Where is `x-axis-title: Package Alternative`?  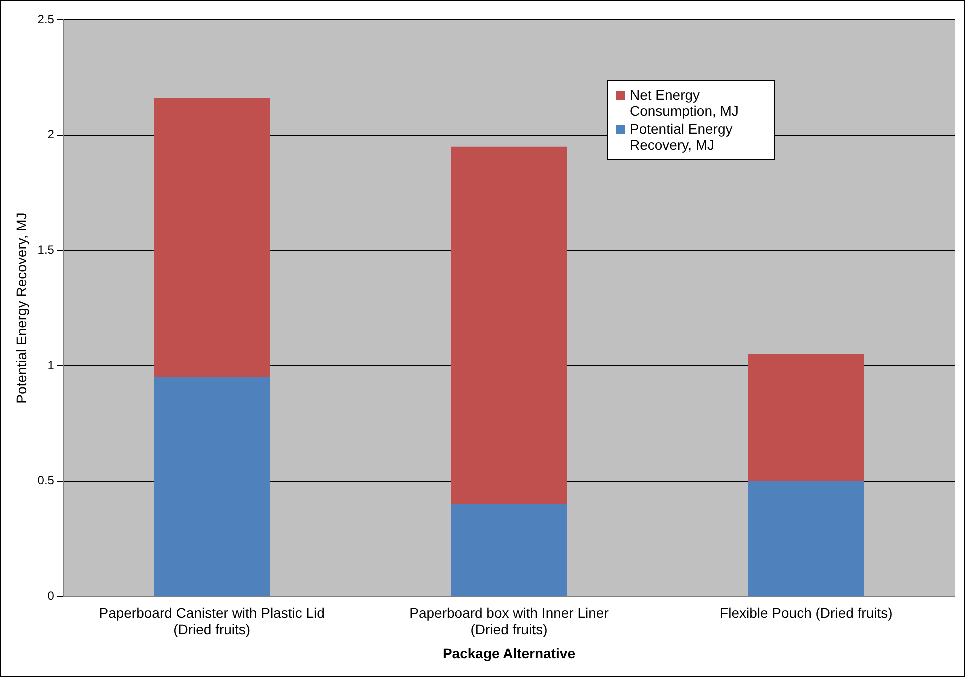 x-axis-title: Package Alternative is located at coordinates (509, 653).